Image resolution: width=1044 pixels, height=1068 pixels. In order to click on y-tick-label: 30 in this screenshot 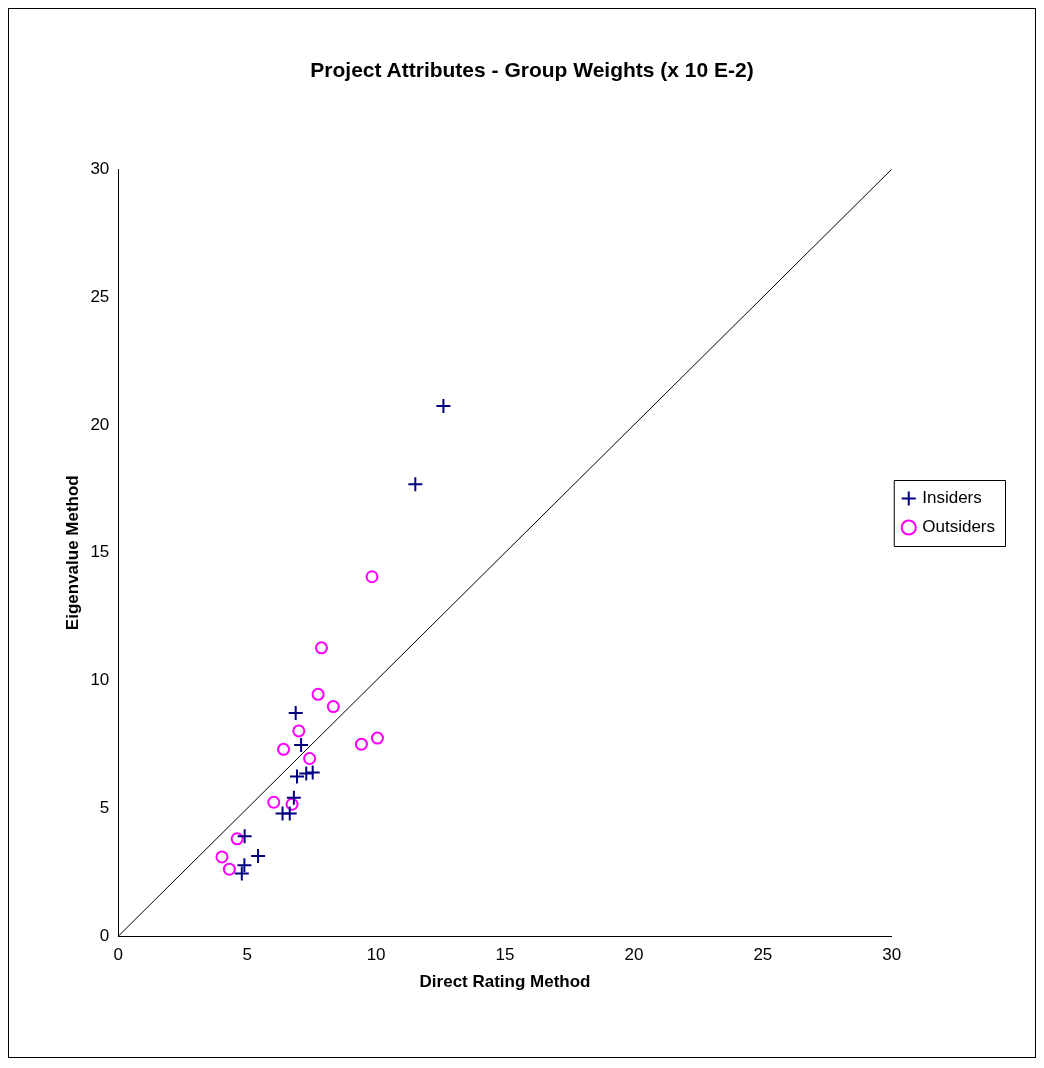, I will do `click(100, 168)`.